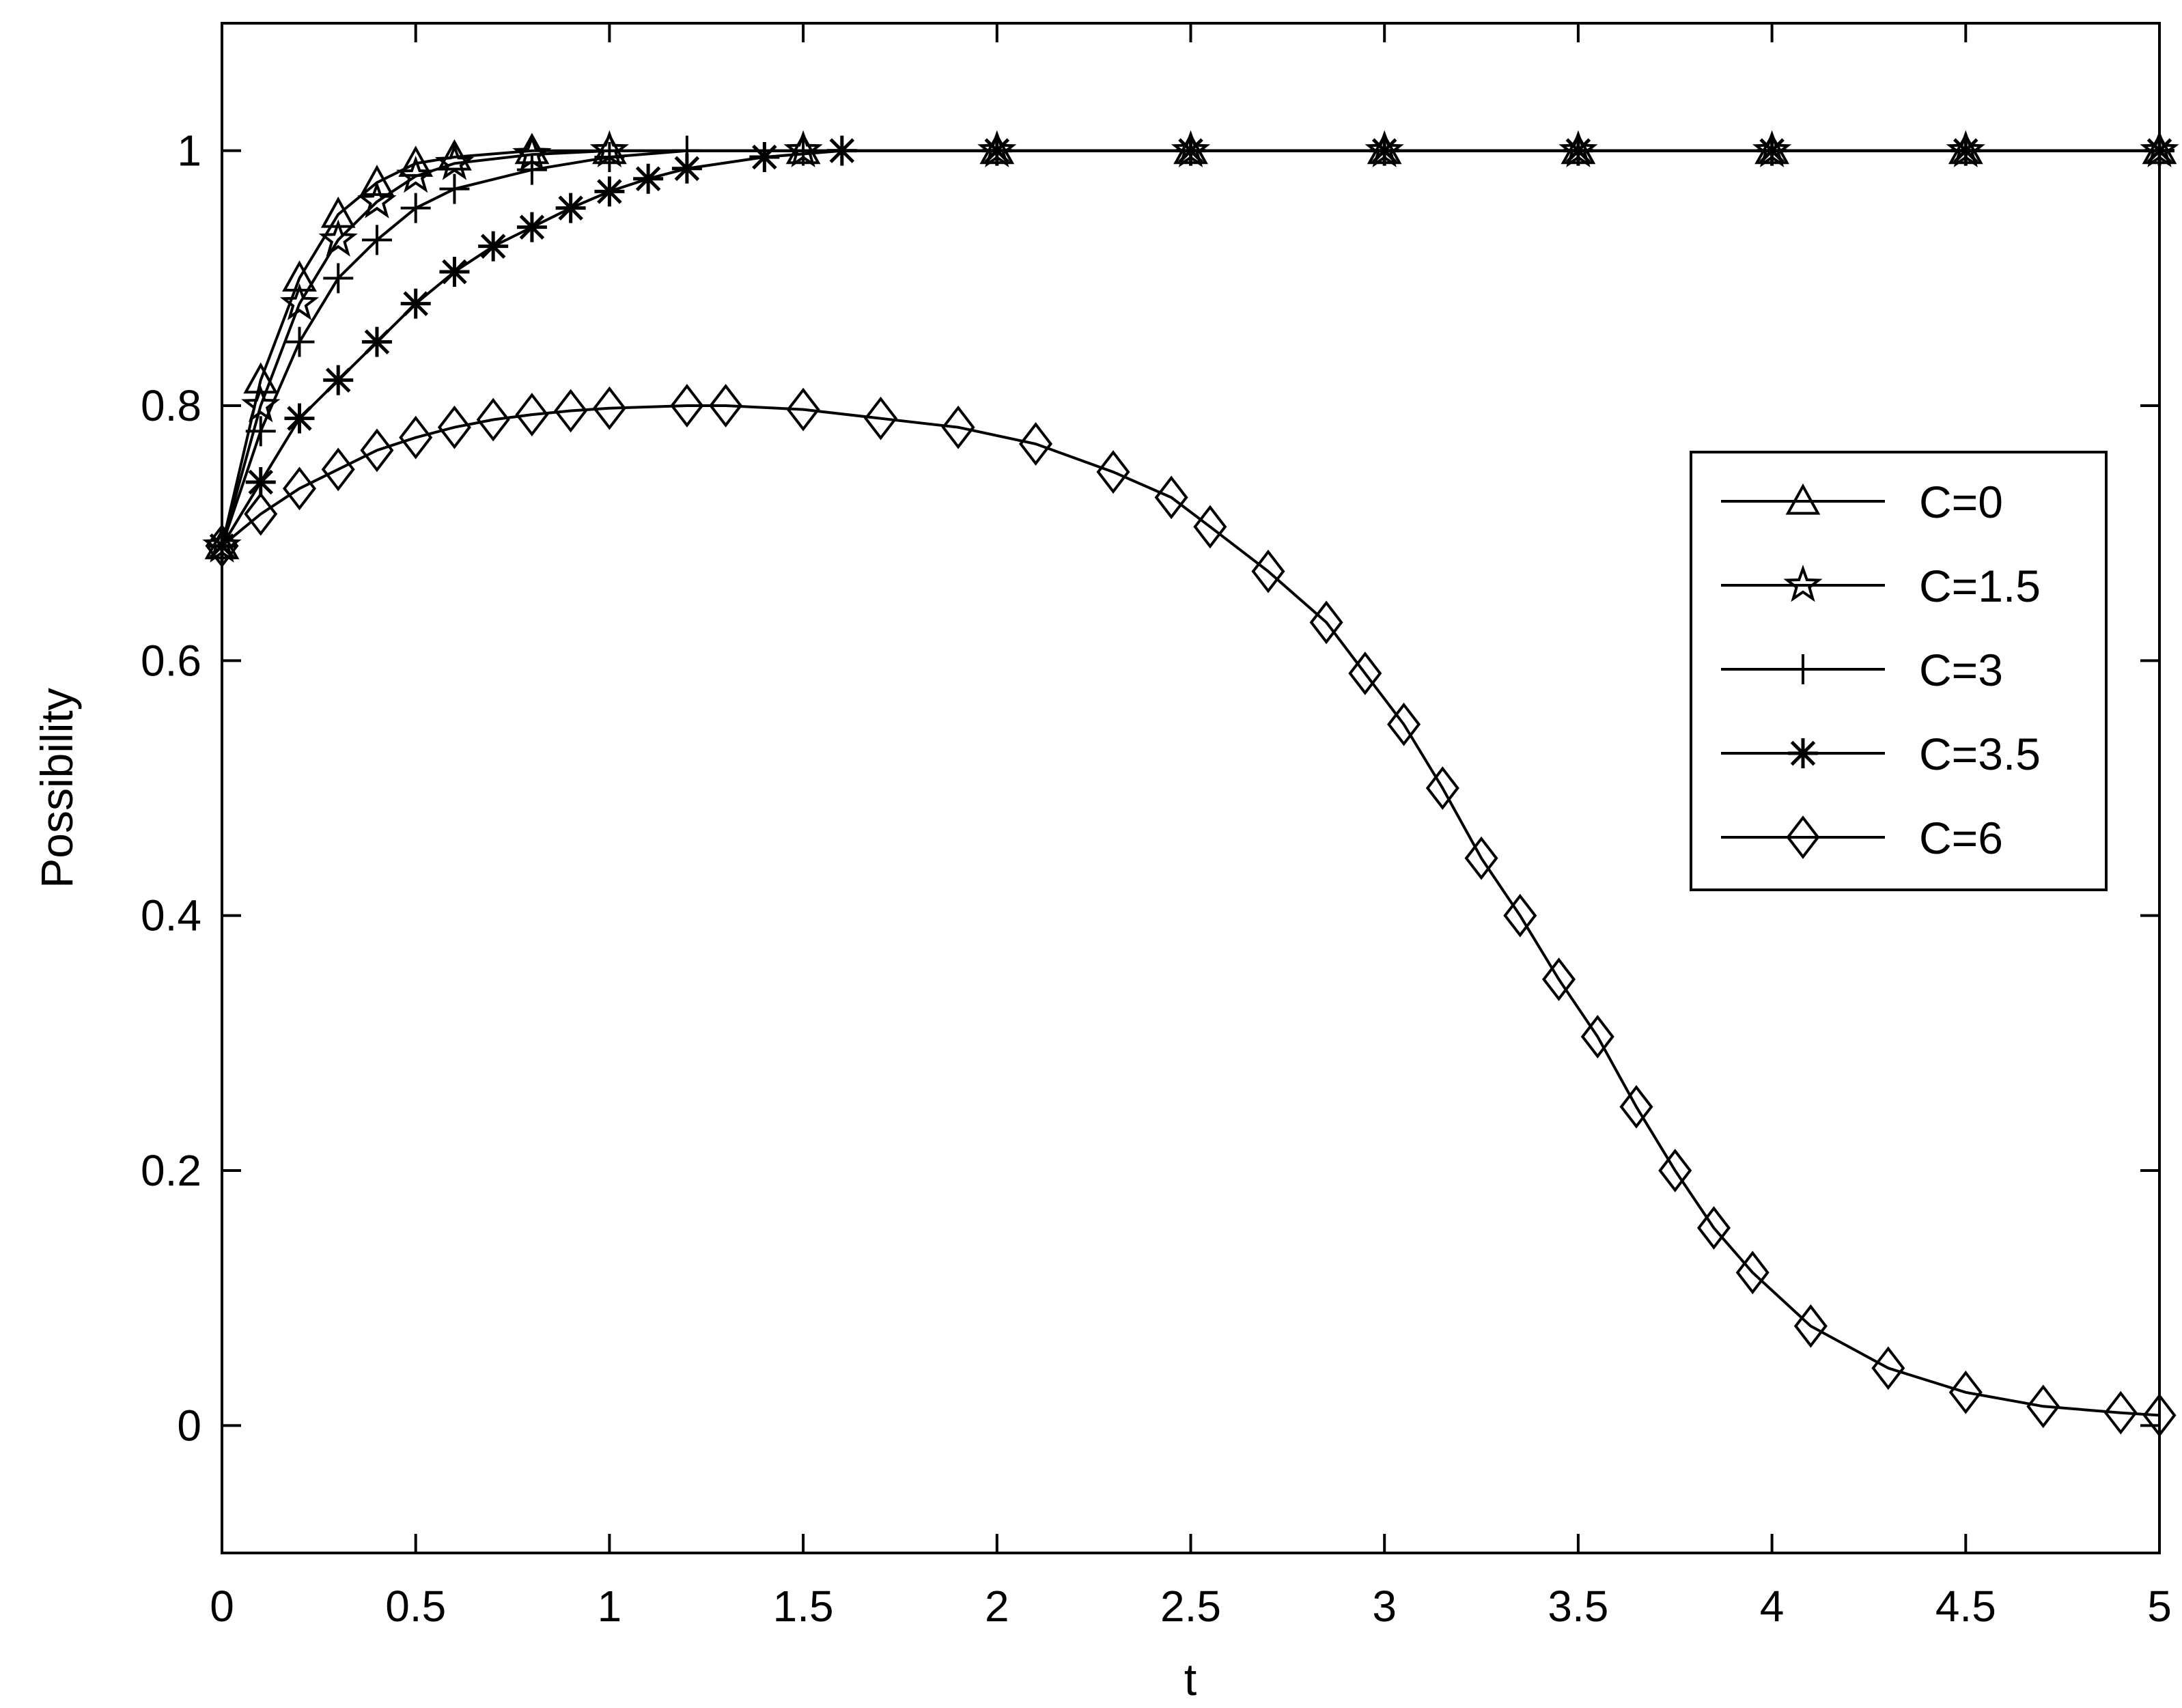  I want to click on legend-item: C=0, so click(1862, 502).